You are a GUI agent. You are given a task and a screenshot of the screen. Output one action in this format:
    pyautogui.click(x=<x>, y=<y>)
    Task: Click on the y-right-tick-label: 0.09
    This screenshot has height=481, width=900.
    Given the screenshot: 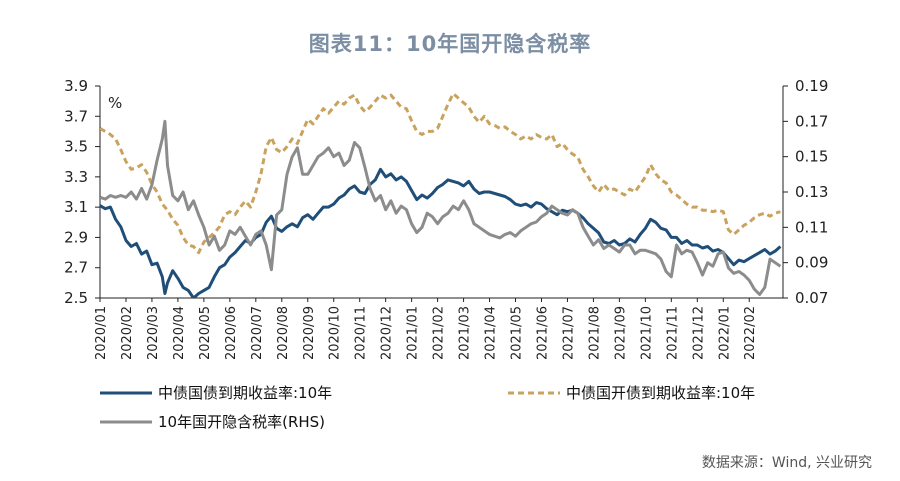 What is the action you would take?
    pyautogui.click(x=811, y=263)
    